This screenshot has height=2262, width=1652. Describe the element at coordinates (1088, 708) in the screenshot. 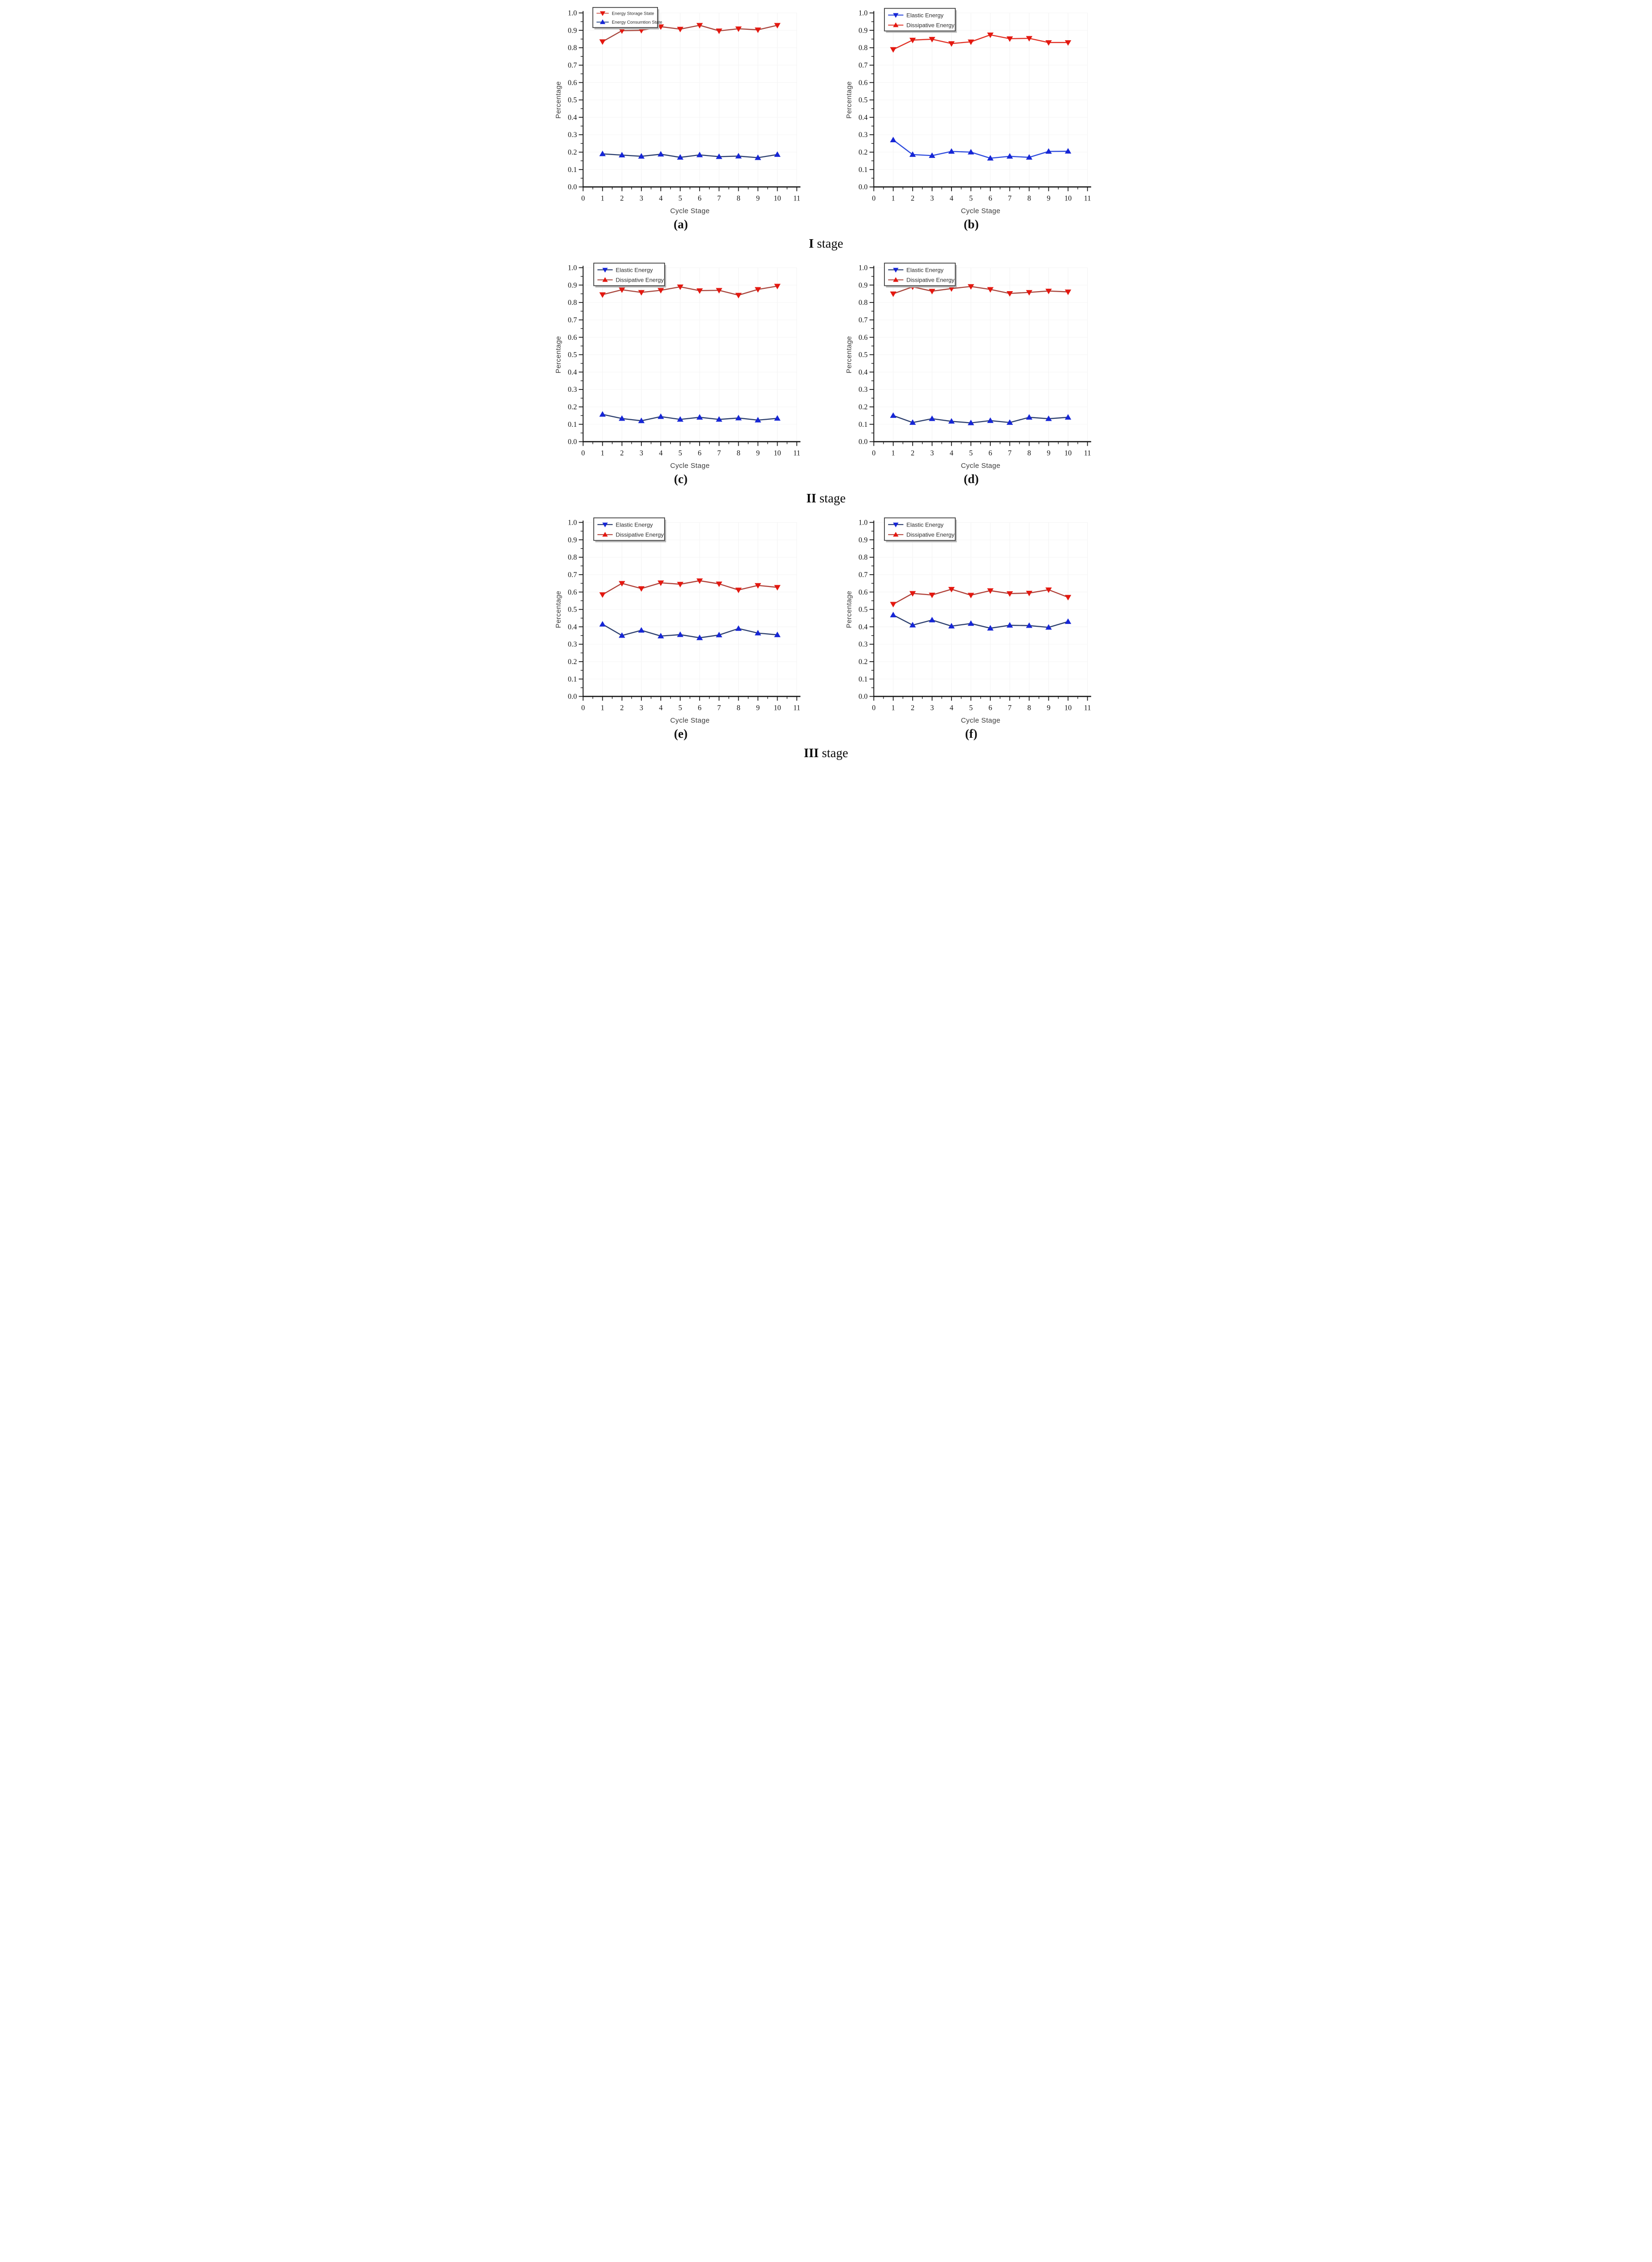

I see `tick-label: 11` at that location.